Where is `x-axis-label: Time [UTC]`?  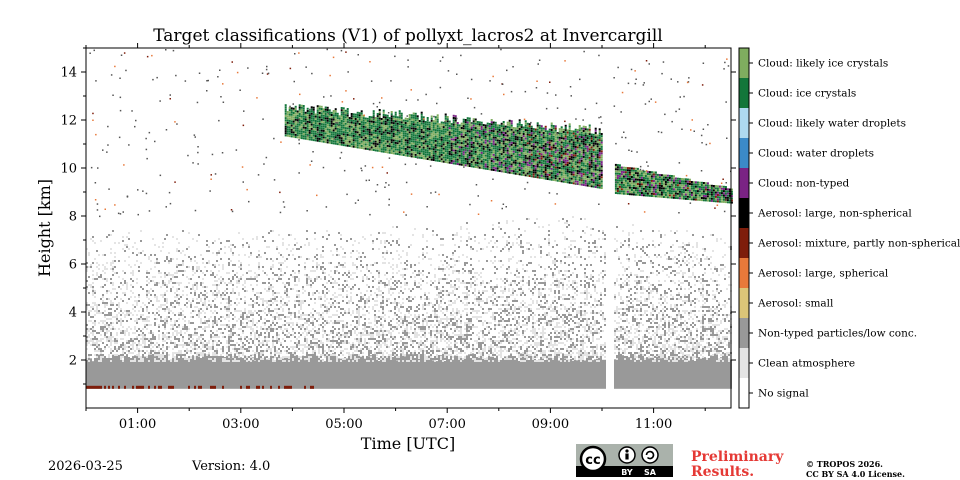 x-axis-label: Time [UTC] is located at coordinates (408, 443).